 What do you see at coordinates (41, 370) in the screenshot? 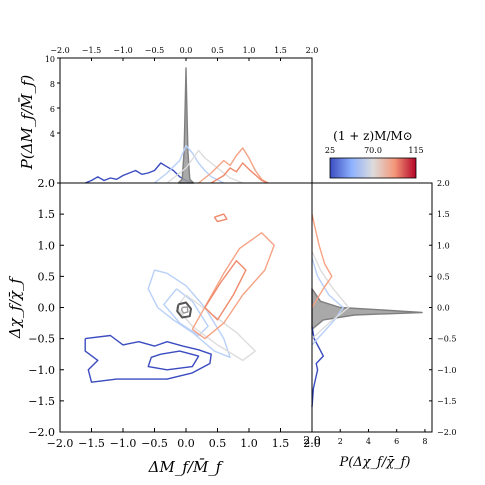
I see `joint-ytick-label: −1.0` at bounding box center [41, 370].